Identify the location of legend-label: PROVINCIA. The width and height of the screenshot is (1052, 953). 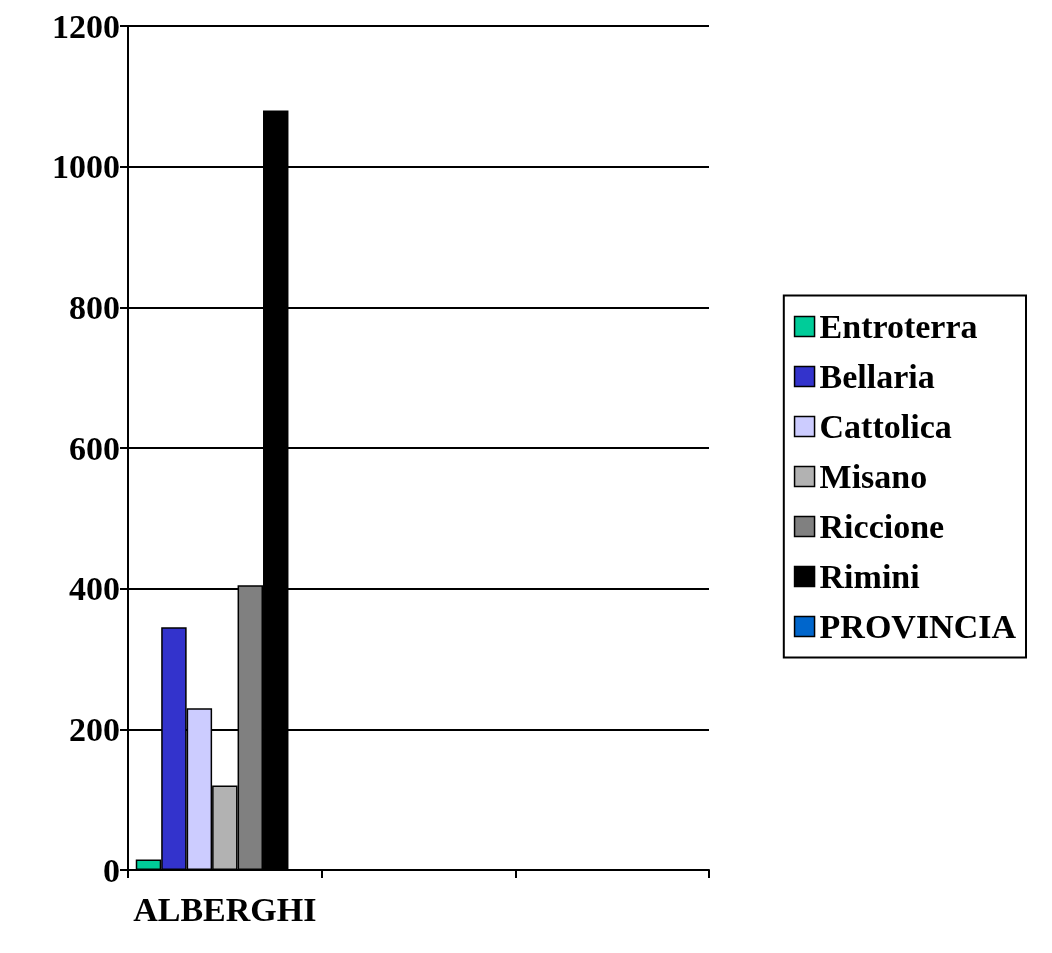
(918, 626).